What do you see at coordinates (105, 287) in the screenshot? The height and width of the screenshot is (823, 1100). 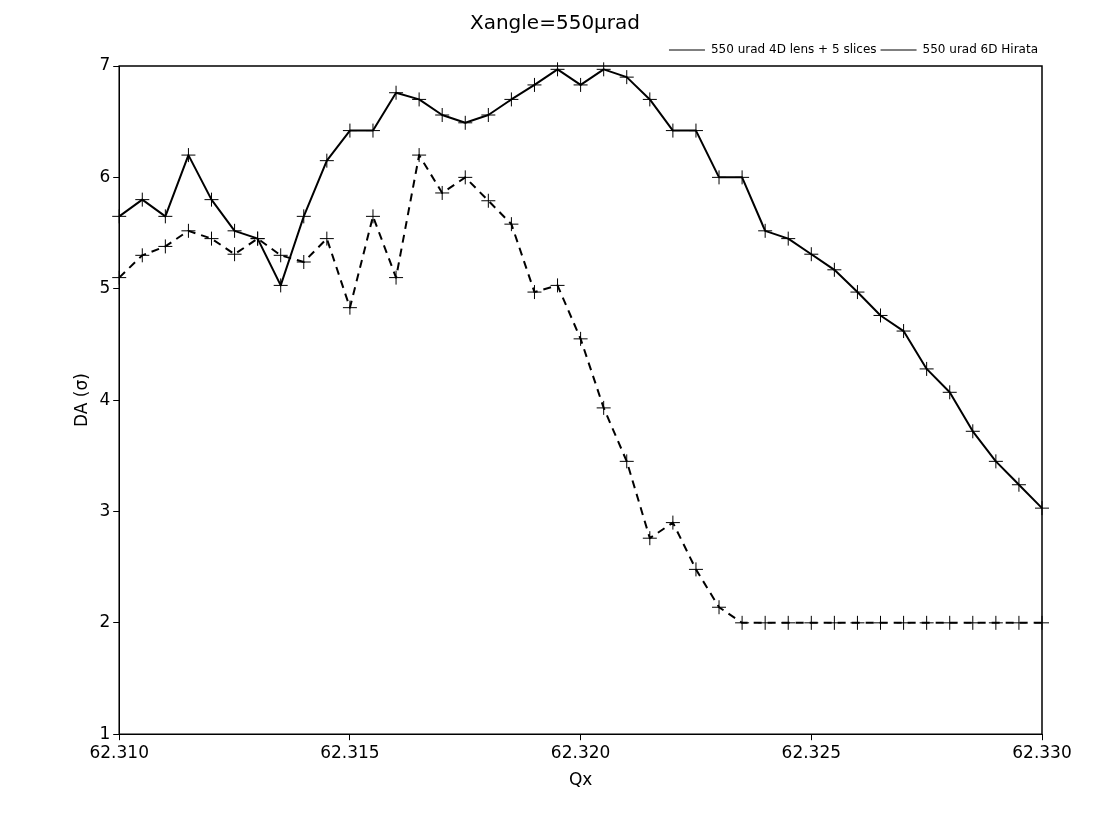 I see `y-tick-label: 5` at bounding box center [105, 287].